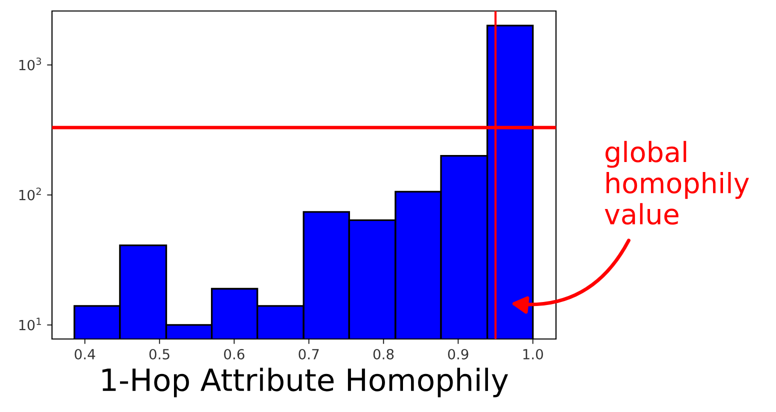 The height and width of the screenshot is (412, 776). What do you see at coordinates (533, 354) in the screenshot?
I see `x-tick-label: 1.0` at bounding box center [533, 354].